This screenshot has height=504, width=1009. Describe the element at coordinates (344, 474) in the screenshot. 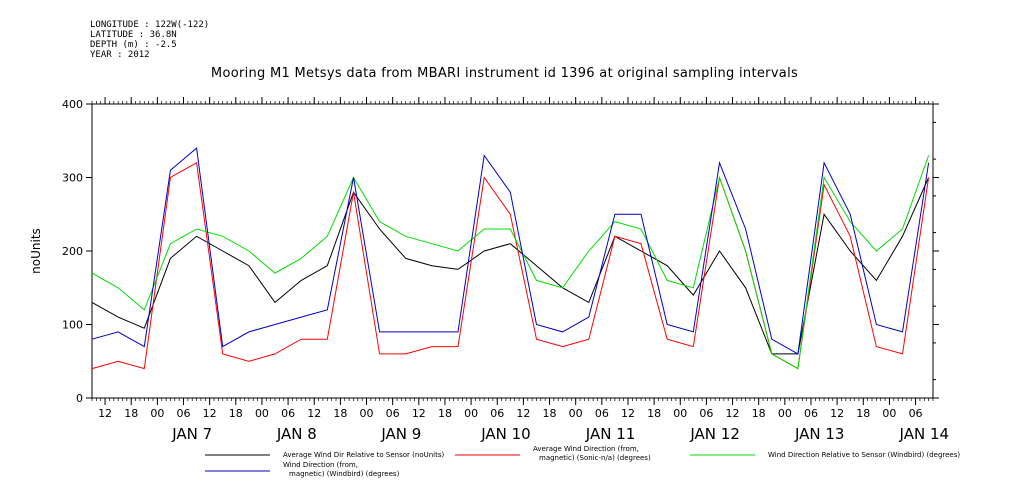

I see `legend-label-line2: magnetic) (Windbird) (degrees)` at that location.